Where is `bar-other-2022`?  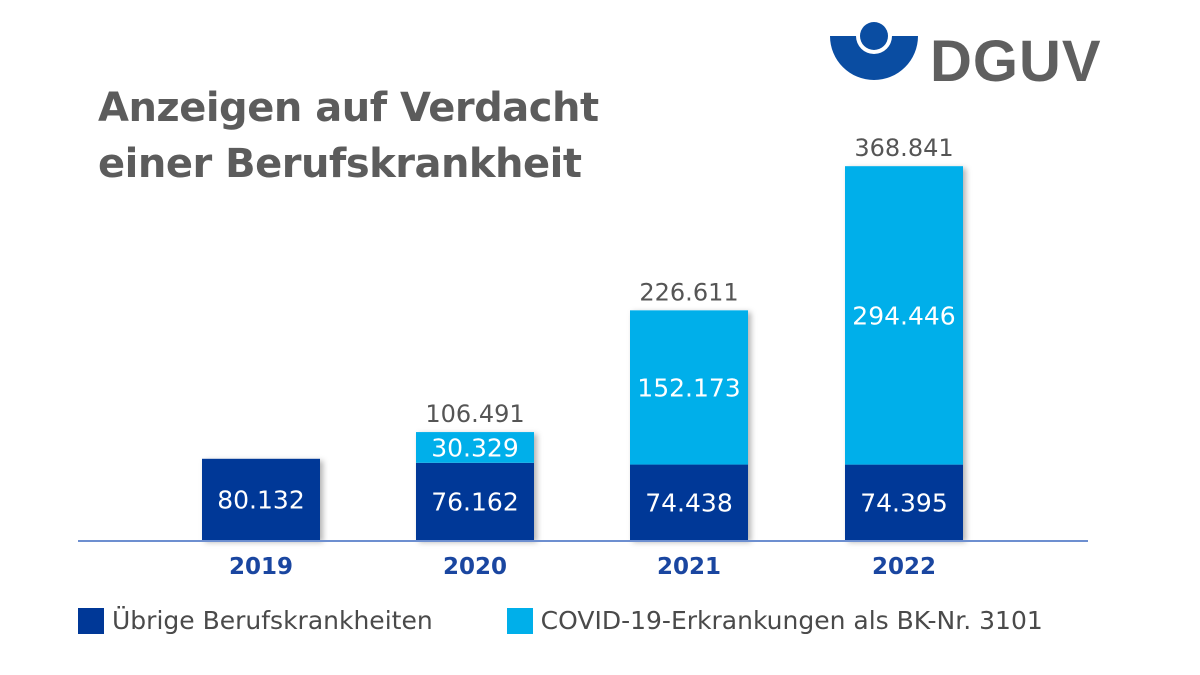 bar-other-2022 is located at coordinates (904, 502).